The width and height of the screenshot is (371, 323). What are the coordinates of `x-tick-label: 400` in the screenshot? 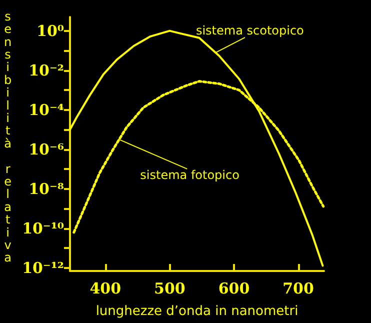 It's located at (106, 289).